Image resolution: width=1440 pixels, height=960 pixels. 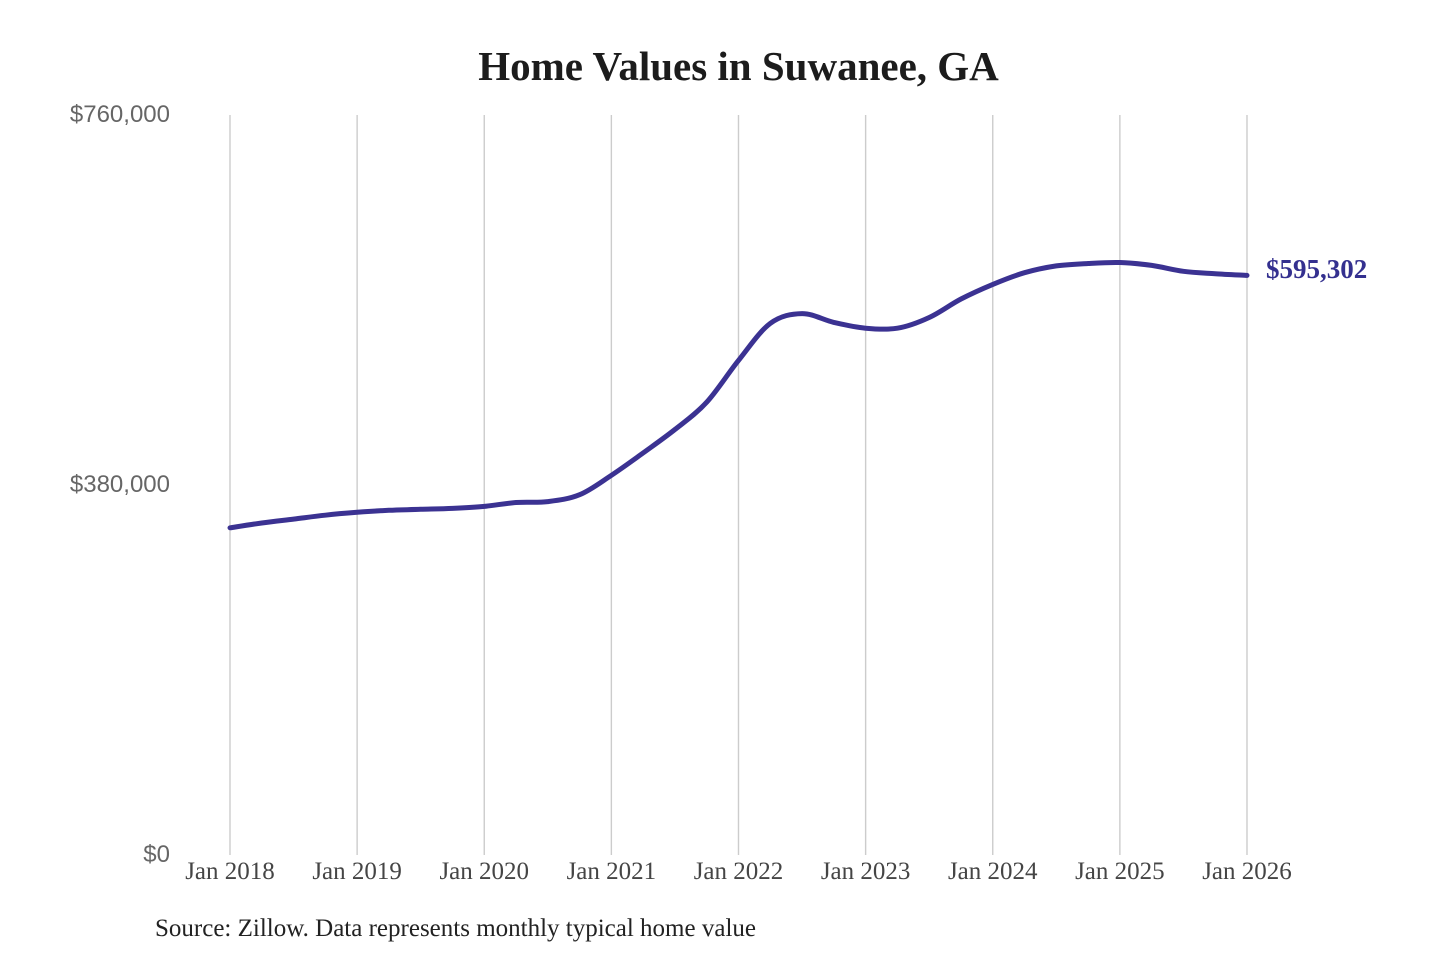 What do you see at coordinates (1120, 871) in the screenshot?
I see `x-tick-label: Jan 2025` at bounding box center [1120, 871].